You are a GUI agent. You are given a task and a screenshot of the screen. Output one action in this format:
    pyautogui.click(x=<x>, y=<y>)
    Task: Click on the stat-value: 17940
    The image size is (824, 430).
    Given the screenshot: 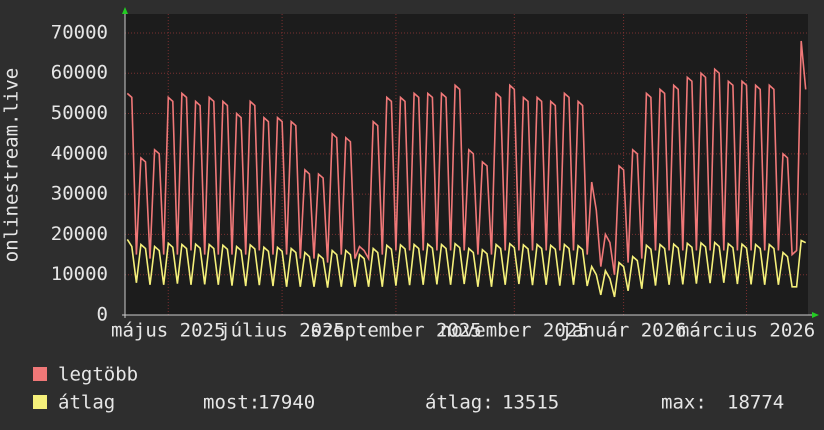 What is the action you would take?
    pyautogui.click(x=286, y=403)
    